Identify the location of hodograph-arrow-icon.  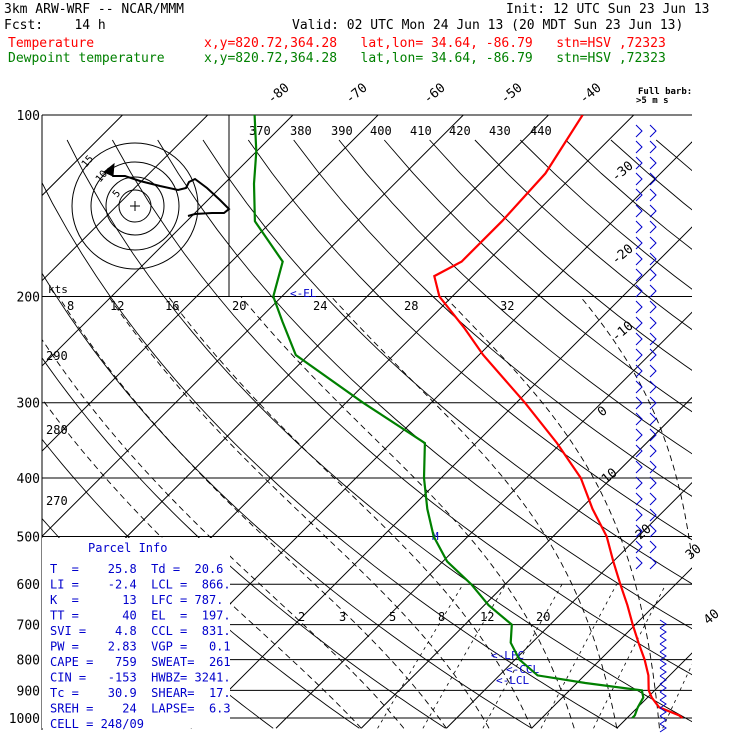
(109, 169).